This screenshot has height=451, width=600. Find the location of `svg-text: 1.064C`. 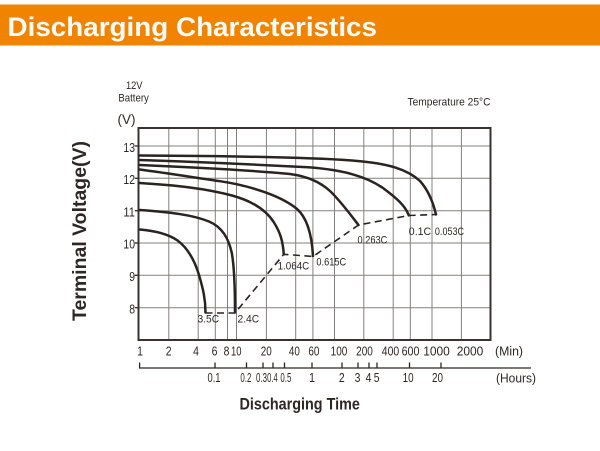

svg-text: 1.064C is located at coordinates (294, 267).